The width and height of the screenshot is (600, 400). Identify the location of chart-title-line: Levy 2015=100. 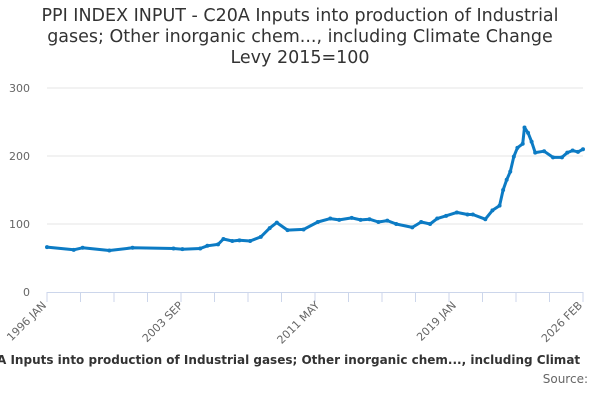
(300, 58).